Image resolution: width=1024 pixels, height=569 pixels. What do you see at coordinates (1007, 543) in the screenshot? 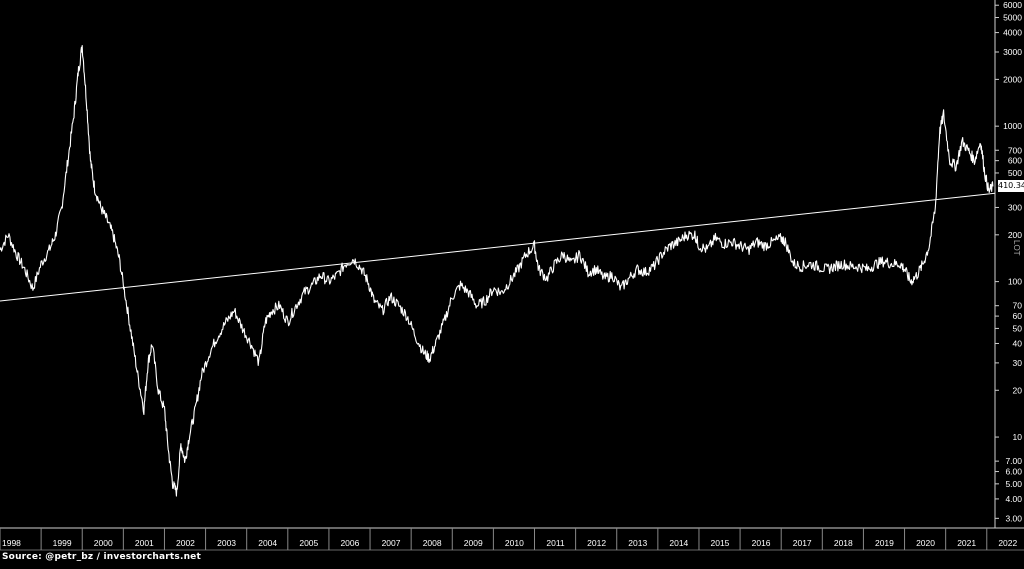
I see `x-tick-label: 2022` at bounding box center [1007, 543].